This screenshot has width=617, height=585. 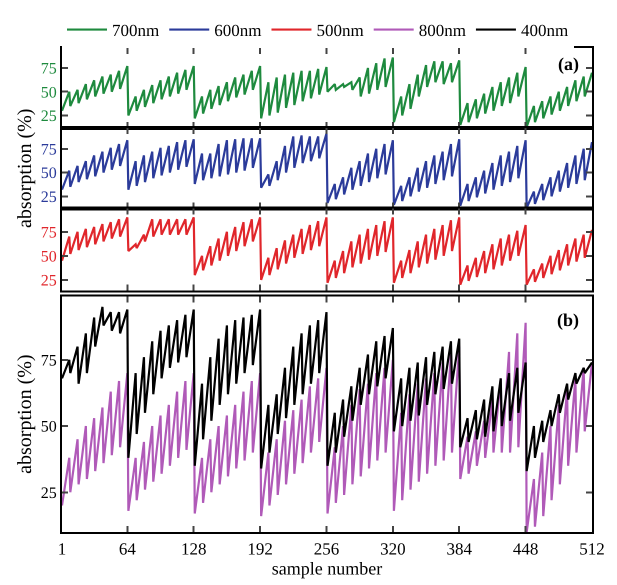 What do you see at coordinates (340, 30) in the screenshot?
I see `legend-label: 500nm` at bounding box center [340, 30].